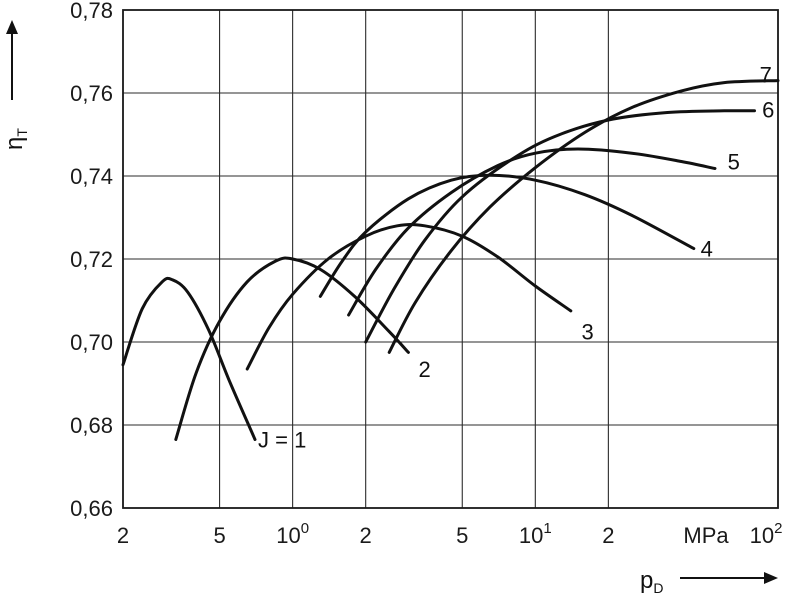 The width and height of the screenshot is (800, 596). What do you see at coordinates (709, 581) in the screenshot?
I see `x-axis-title: pD` at bounding box center [709, 581].